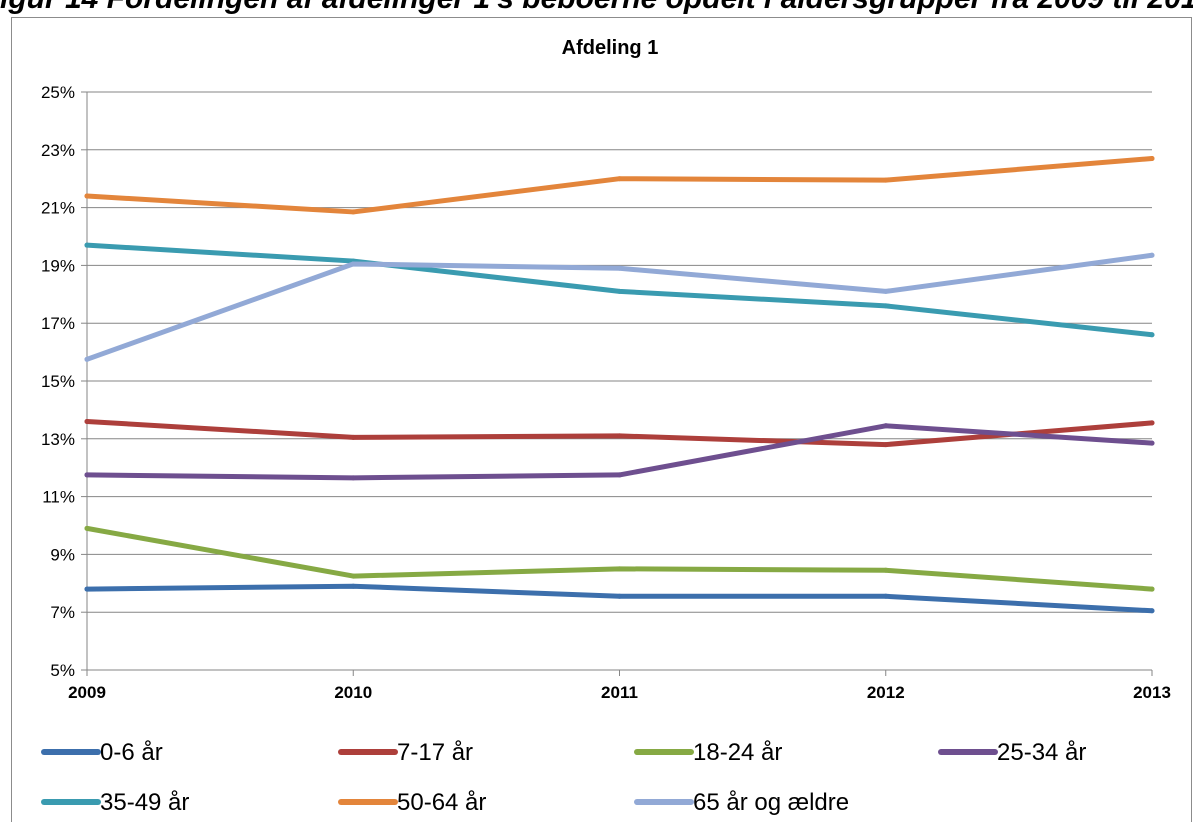 The width and height of the screenshot is (1193, 822). I want to click on y-tick-label: 7%, so click(62, 612).